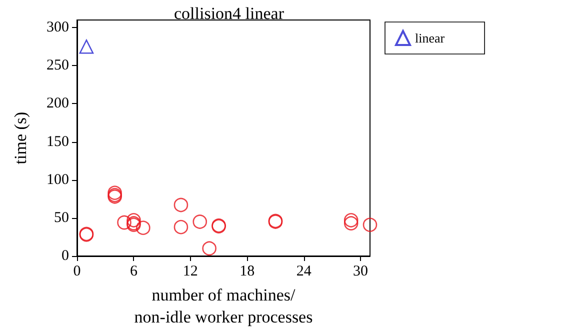 This screenshot has height=334, width=563. What do you see at coordinates (304, 272) in the screenshot?
I see `x-tick-label: 24` at bounding box center [304, 272].